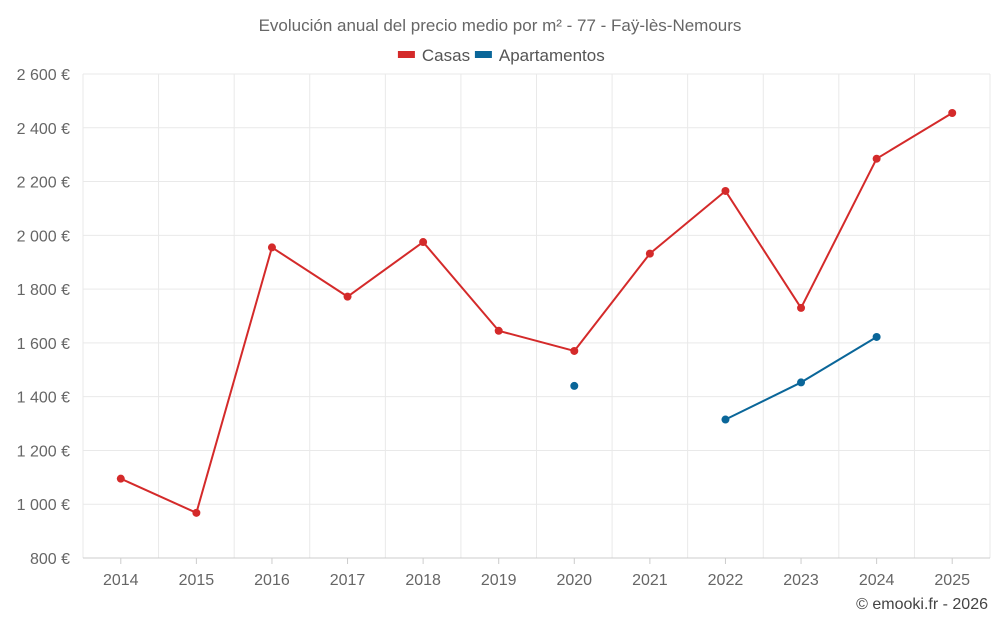  What do you see at coordinates (726, 580) in the screenshot?
I see `x-tick-label: 2022` at bounding box center [726, 580].